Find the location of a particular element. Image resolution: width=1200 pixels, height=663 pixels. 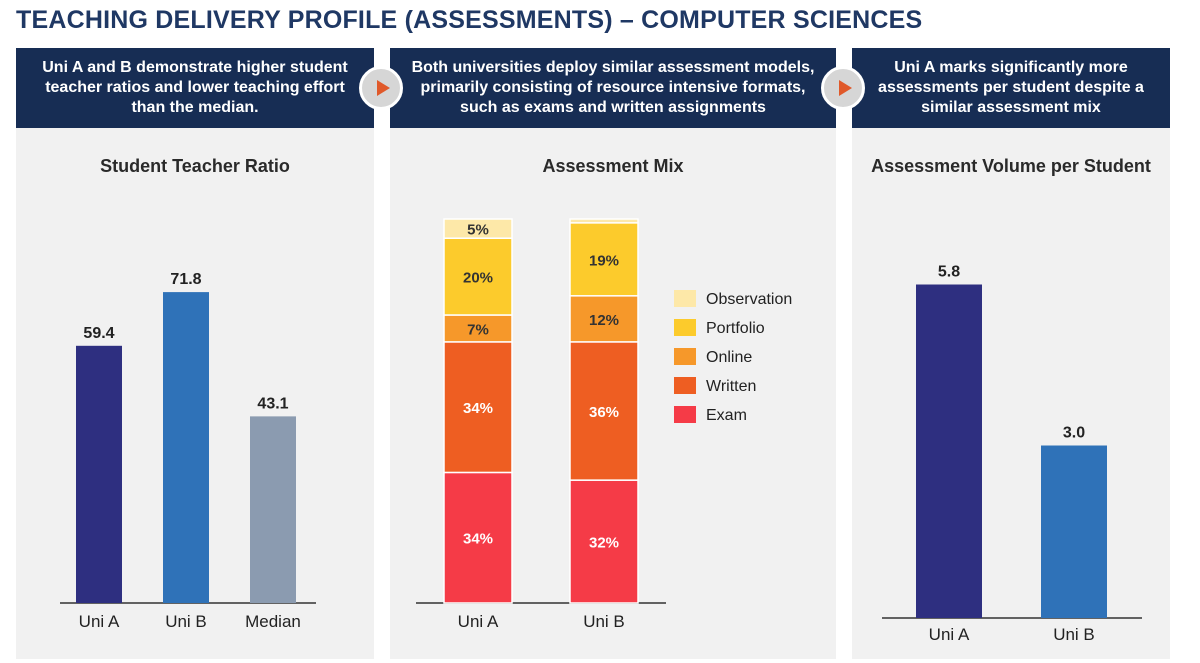

chart-title: Assessment Mix is located at coordinates (613, 166).